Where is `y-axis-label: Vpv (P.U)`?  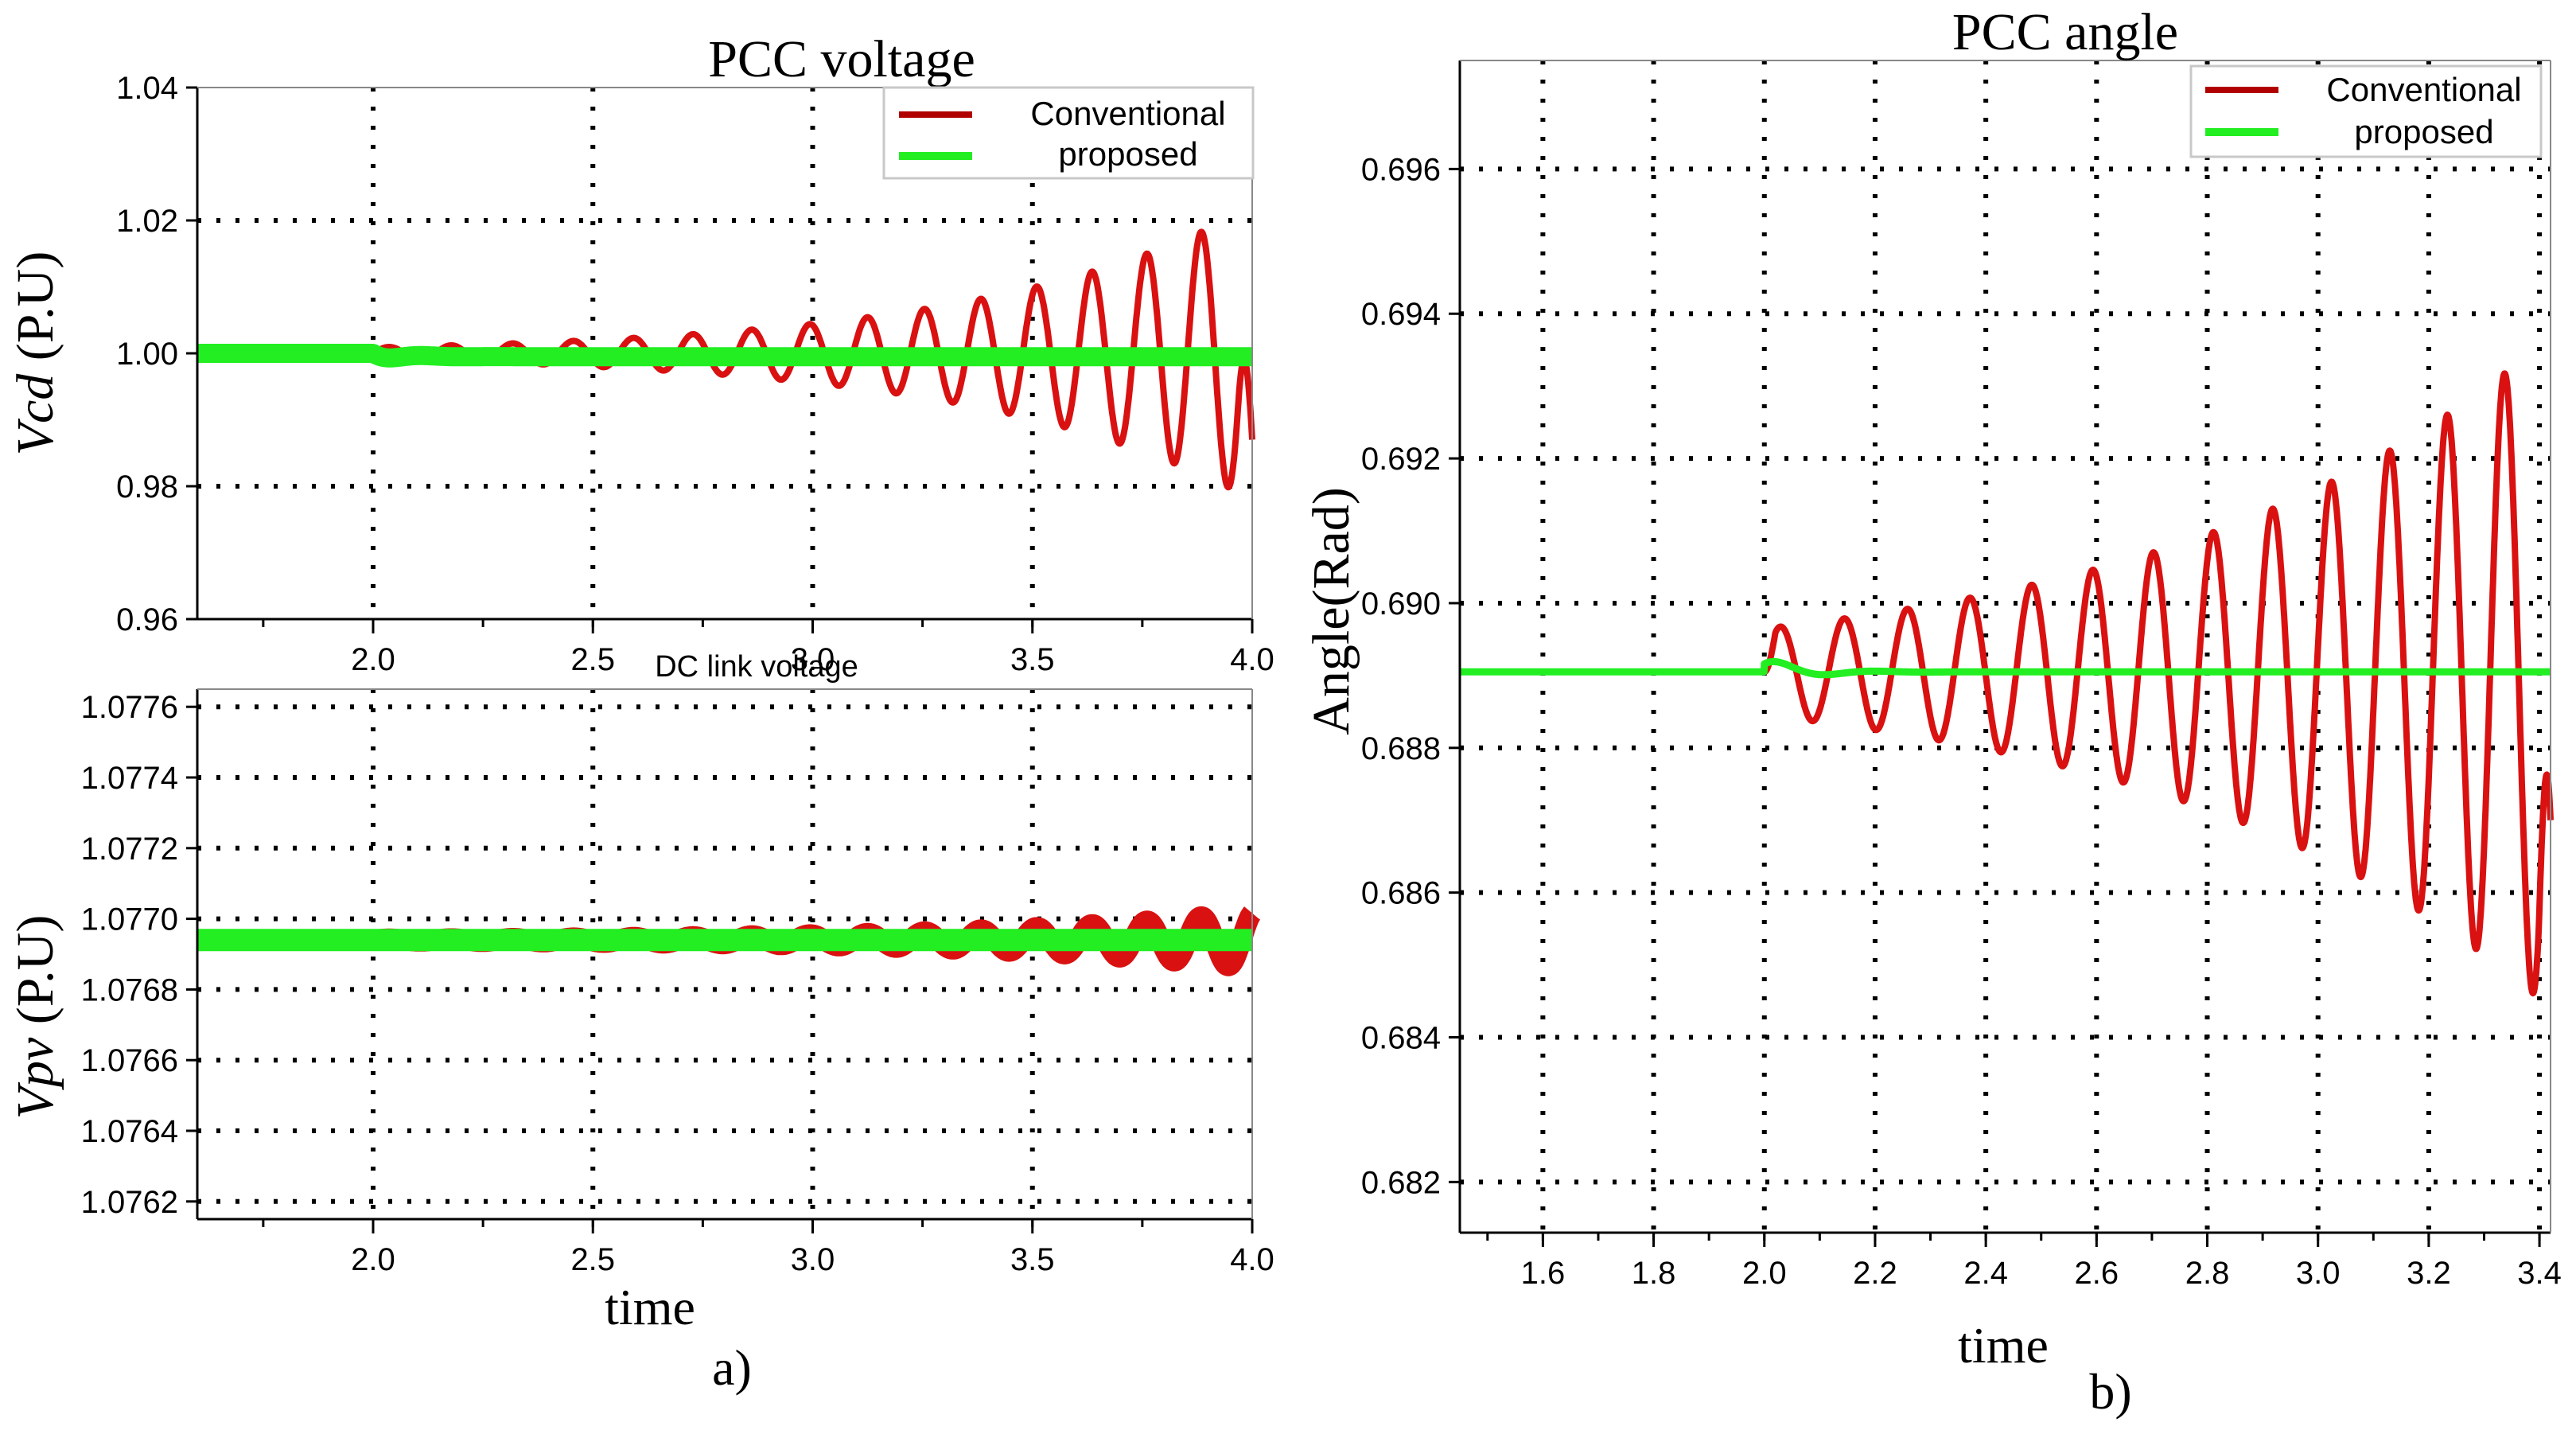
y-axis-label: Vpv (P.U) is located at coordinates (35, 1017).